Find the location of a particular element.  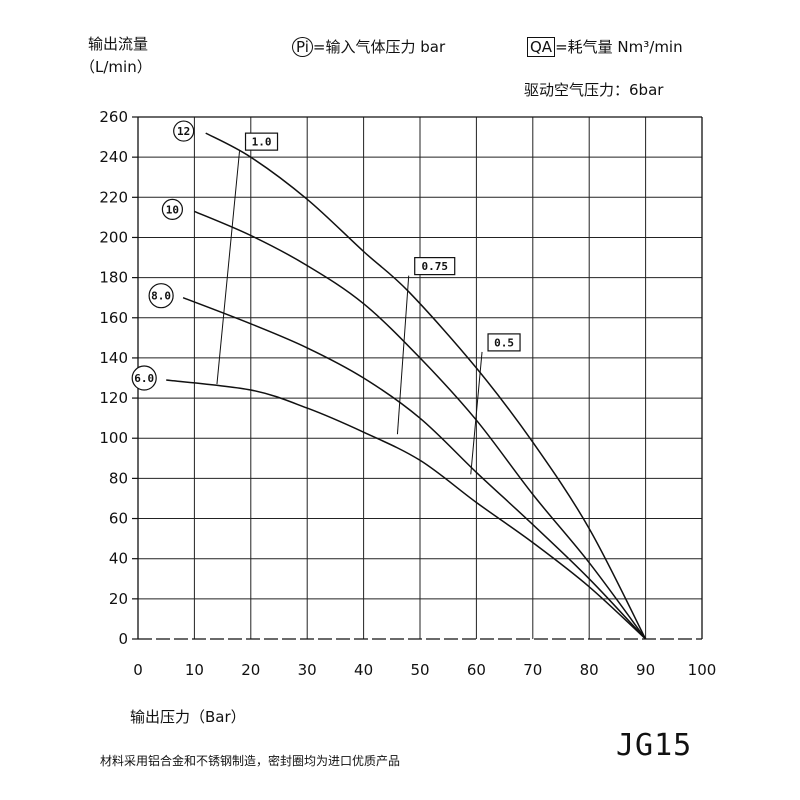

x-tick-label-30: 30 is located at coordinates (307, 670).